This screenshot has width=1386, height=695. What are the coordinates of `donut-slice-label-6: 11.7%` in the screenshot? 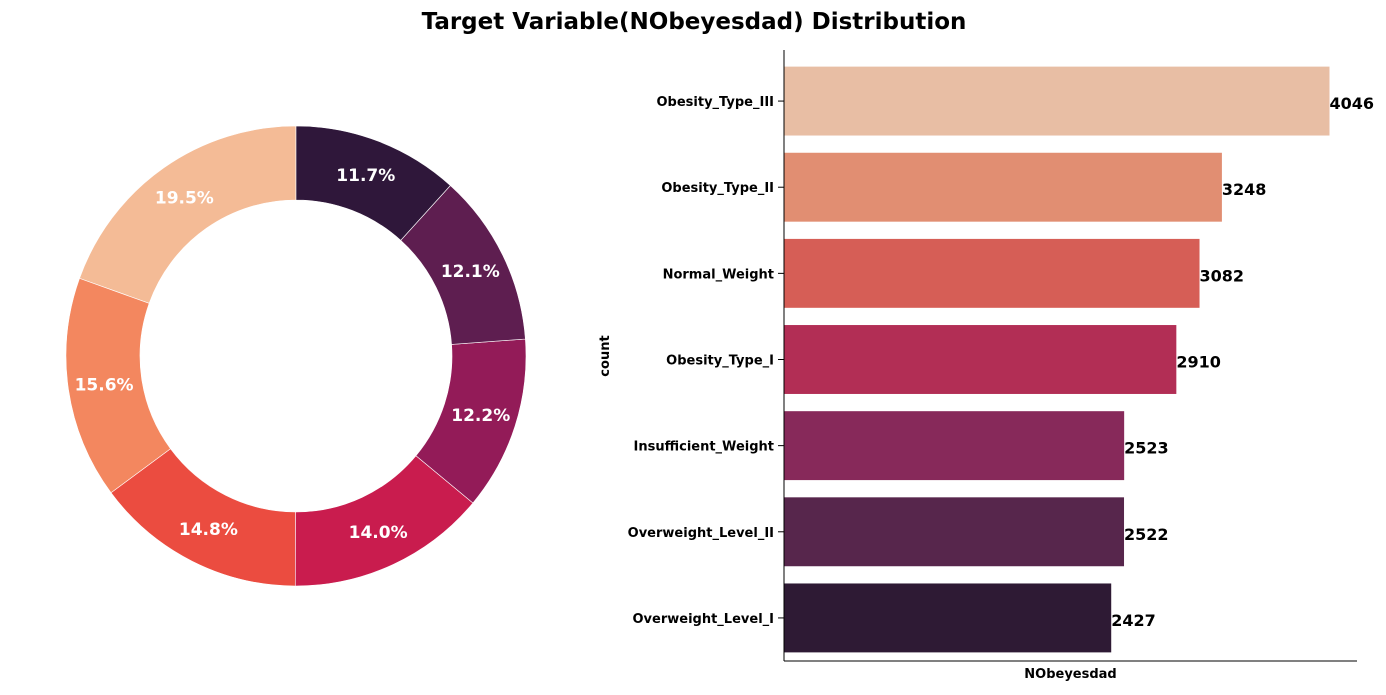 It's located at (365, 176).